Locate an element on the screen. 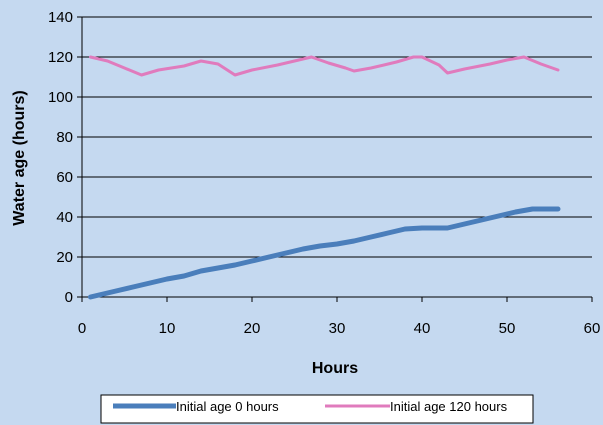 Image resolution: width=603 pixels, height=425 pixels. y-tick-label: 120 is located at coordinates (60, 57).